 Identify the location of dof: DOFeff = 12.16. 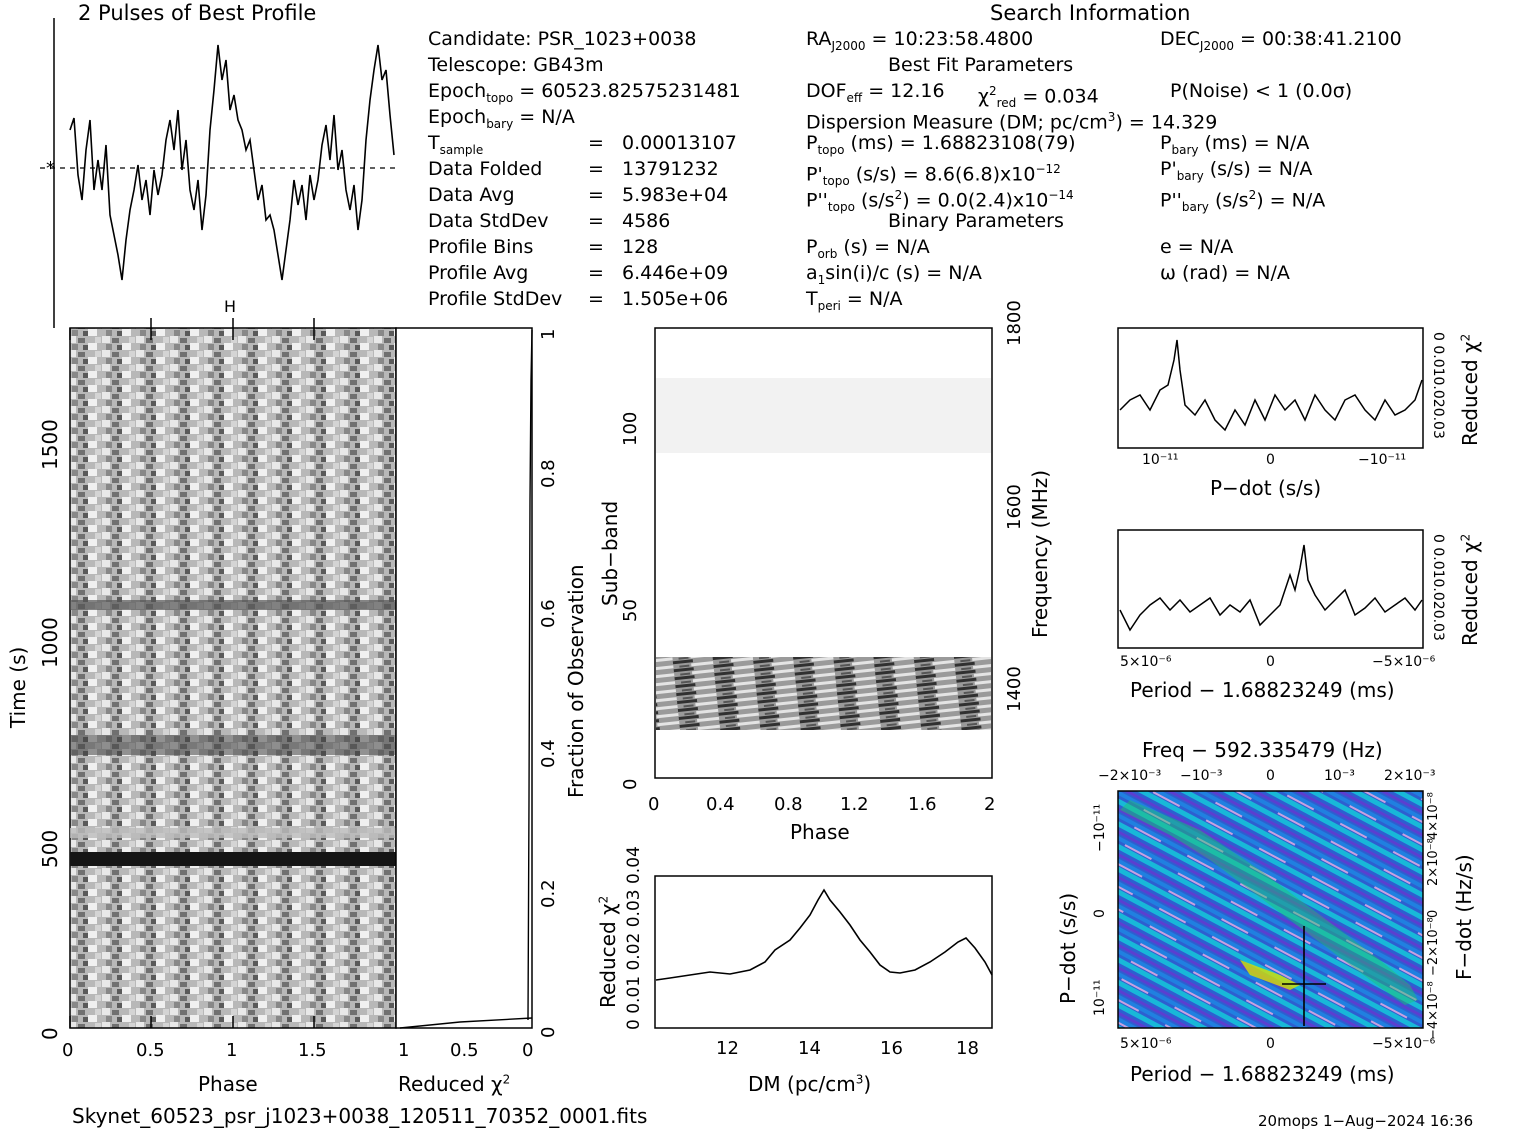
(875, 92).